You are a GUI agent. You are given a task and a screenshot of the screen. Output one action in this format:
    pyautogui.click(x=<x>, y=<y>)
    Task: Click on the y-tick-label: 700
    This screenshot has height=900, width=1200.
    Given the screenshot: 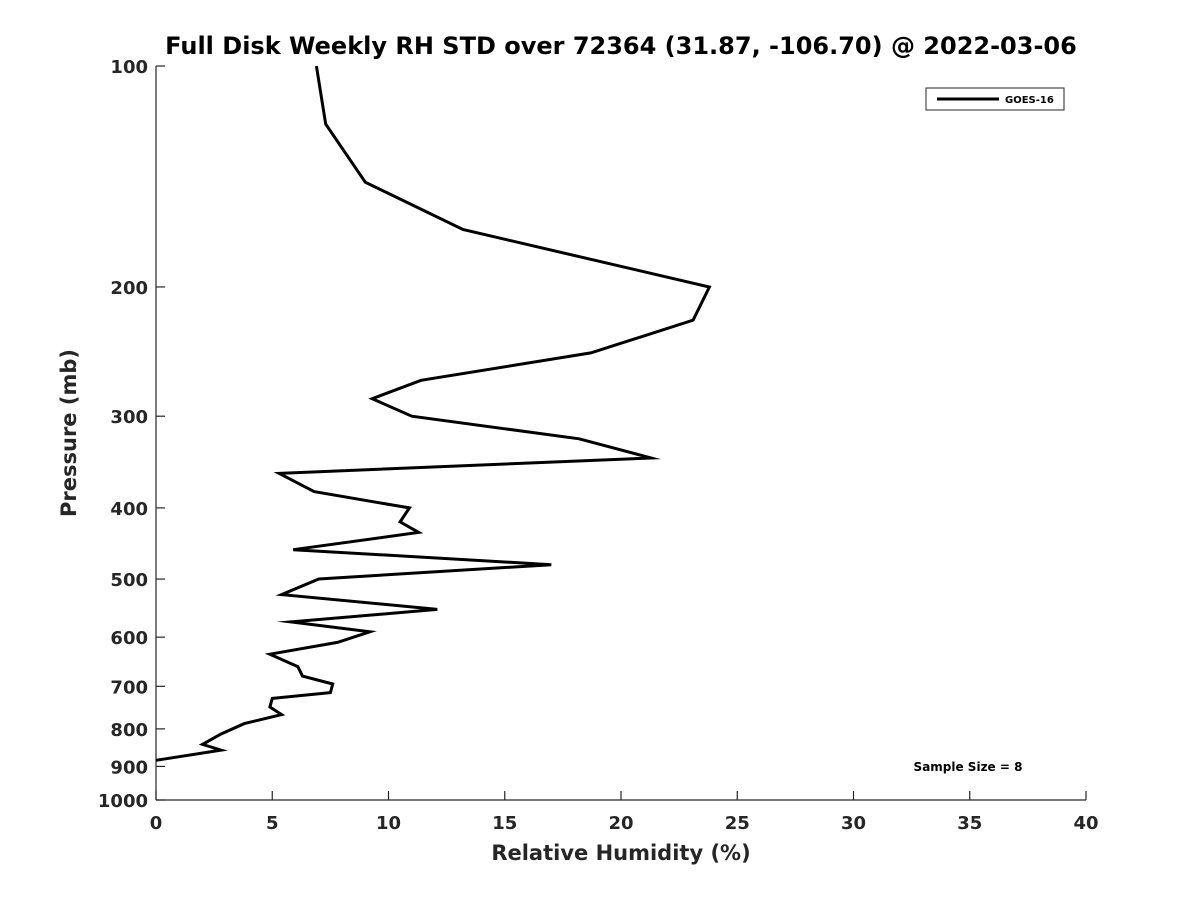 What is the action you would take?
    pyautogui.click(x=129, y=687)
    